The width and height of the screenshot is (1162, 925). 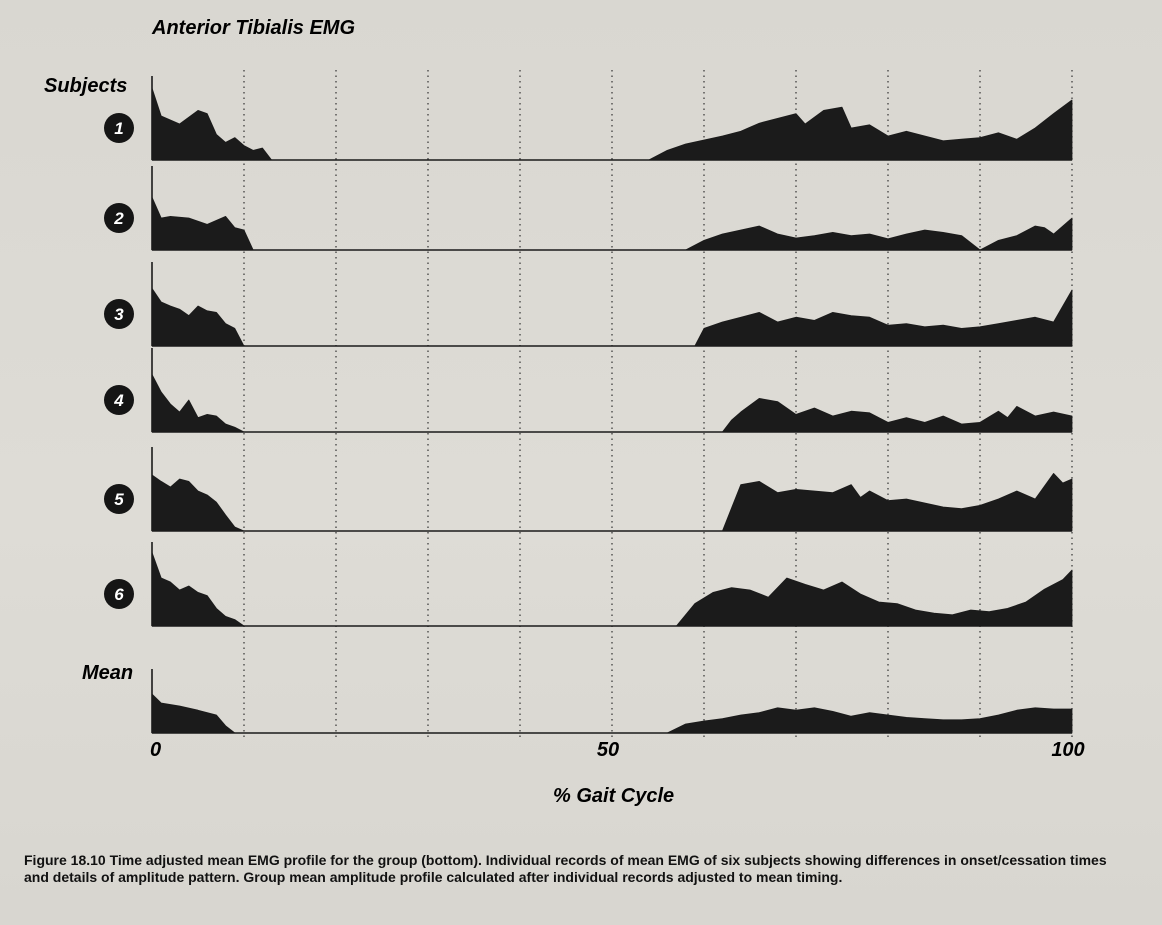 What do you see at coordinates (85, 86) in the screenshot?
I see `rows-header: Subjects` at bounding box center [85, 86].